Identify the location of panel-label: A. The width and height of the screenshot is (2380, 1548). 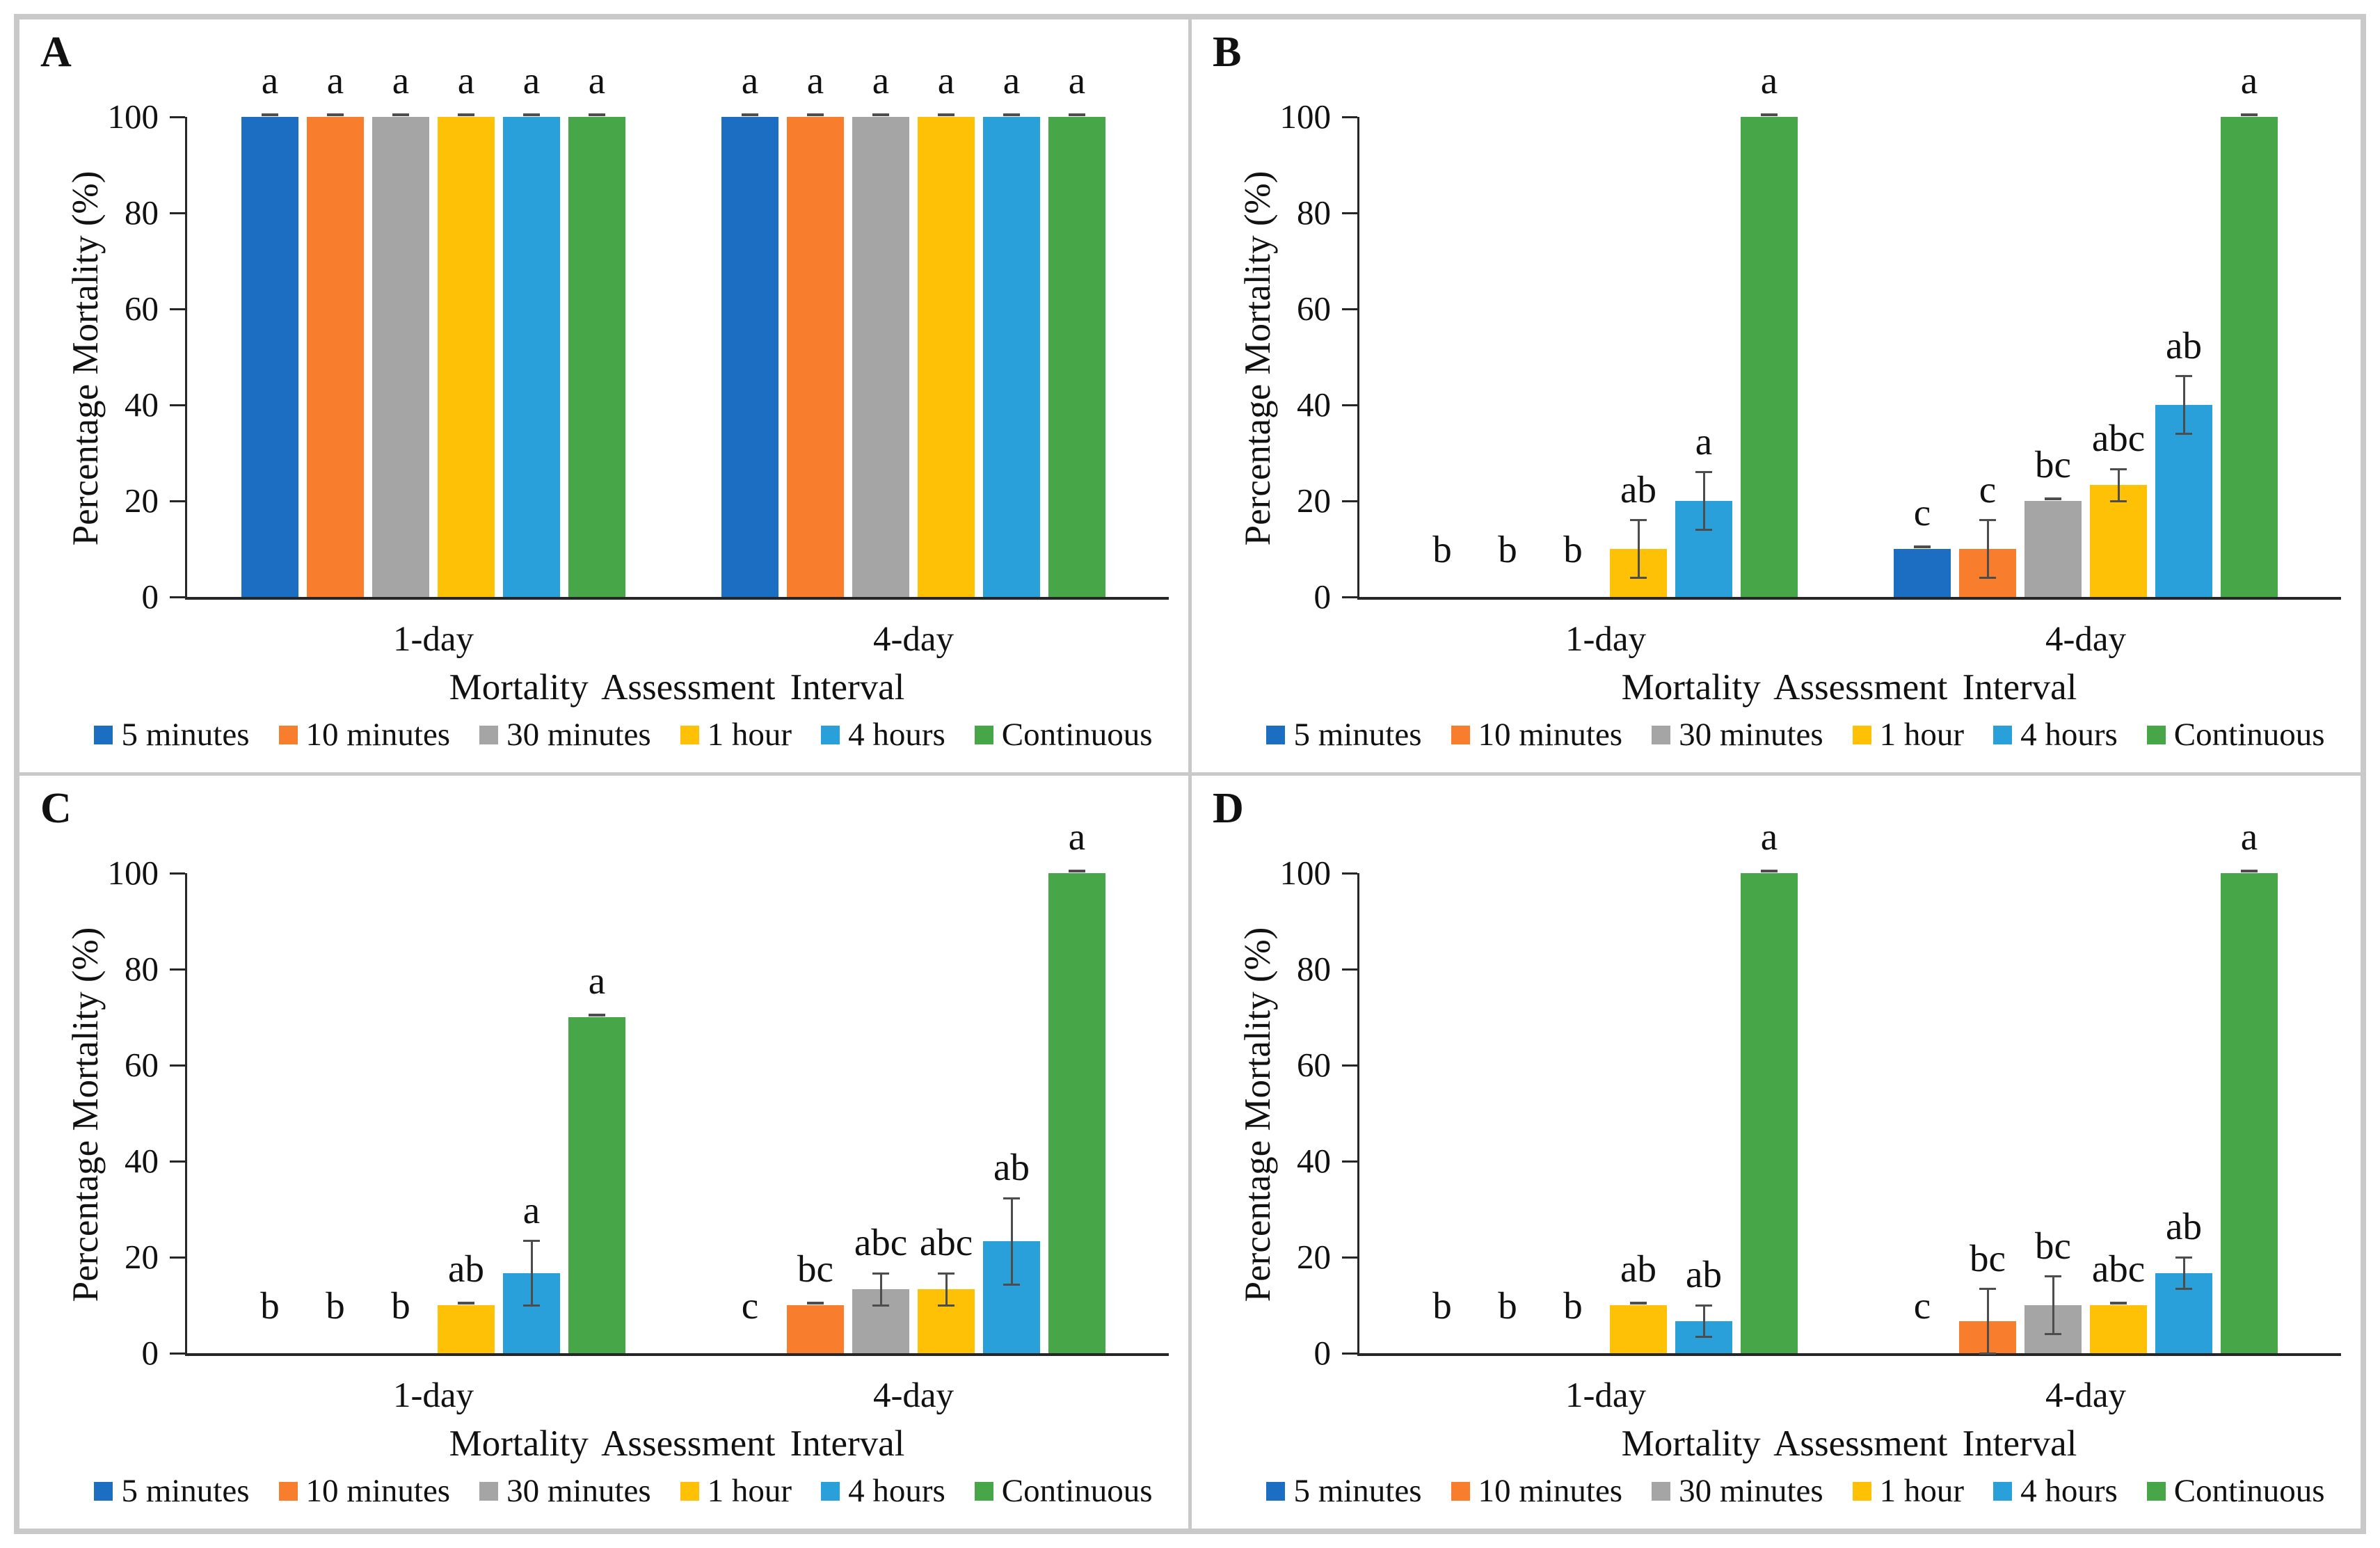
(56, 53).